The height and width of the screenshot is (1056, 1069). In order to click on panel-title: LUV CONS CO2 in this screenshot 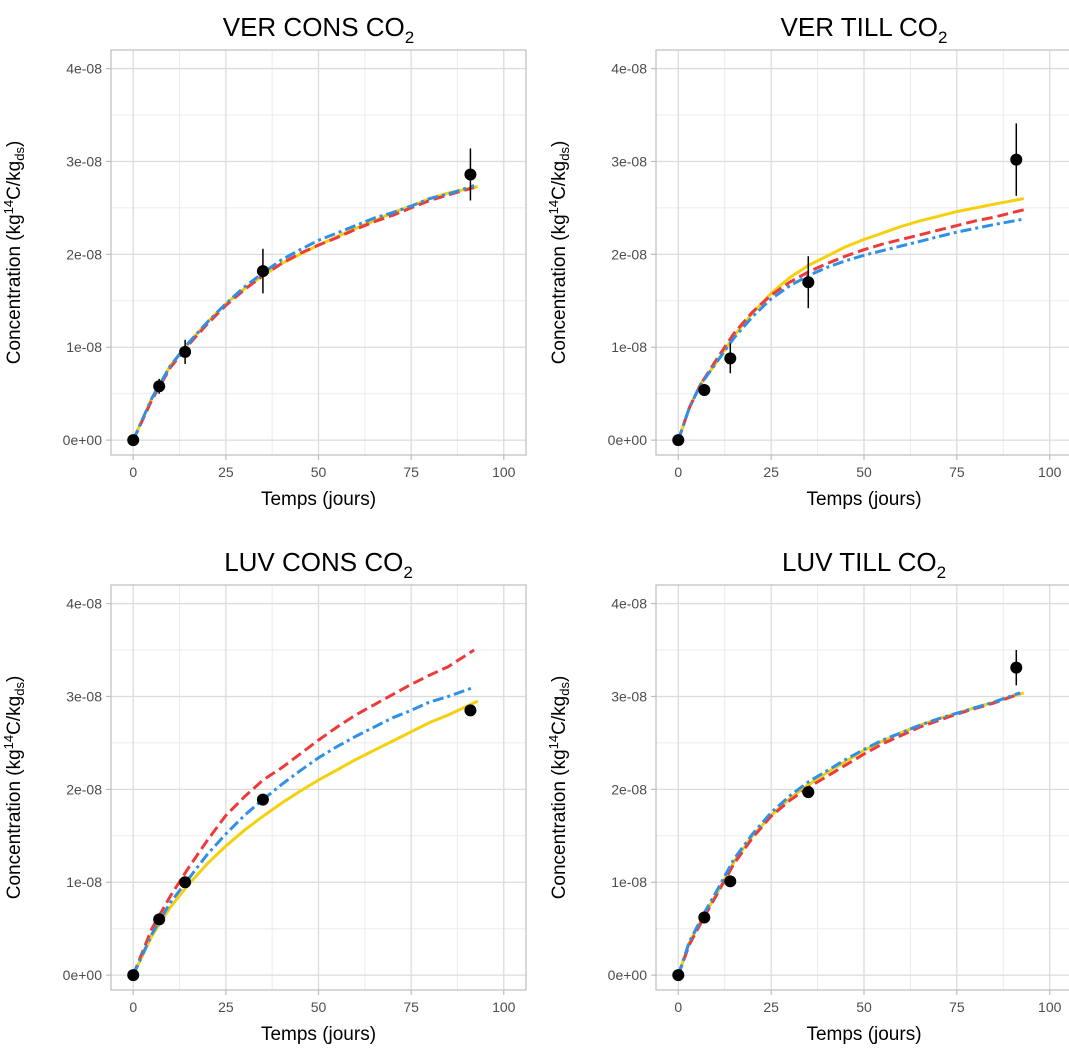, I will do `click(318, 564)`.